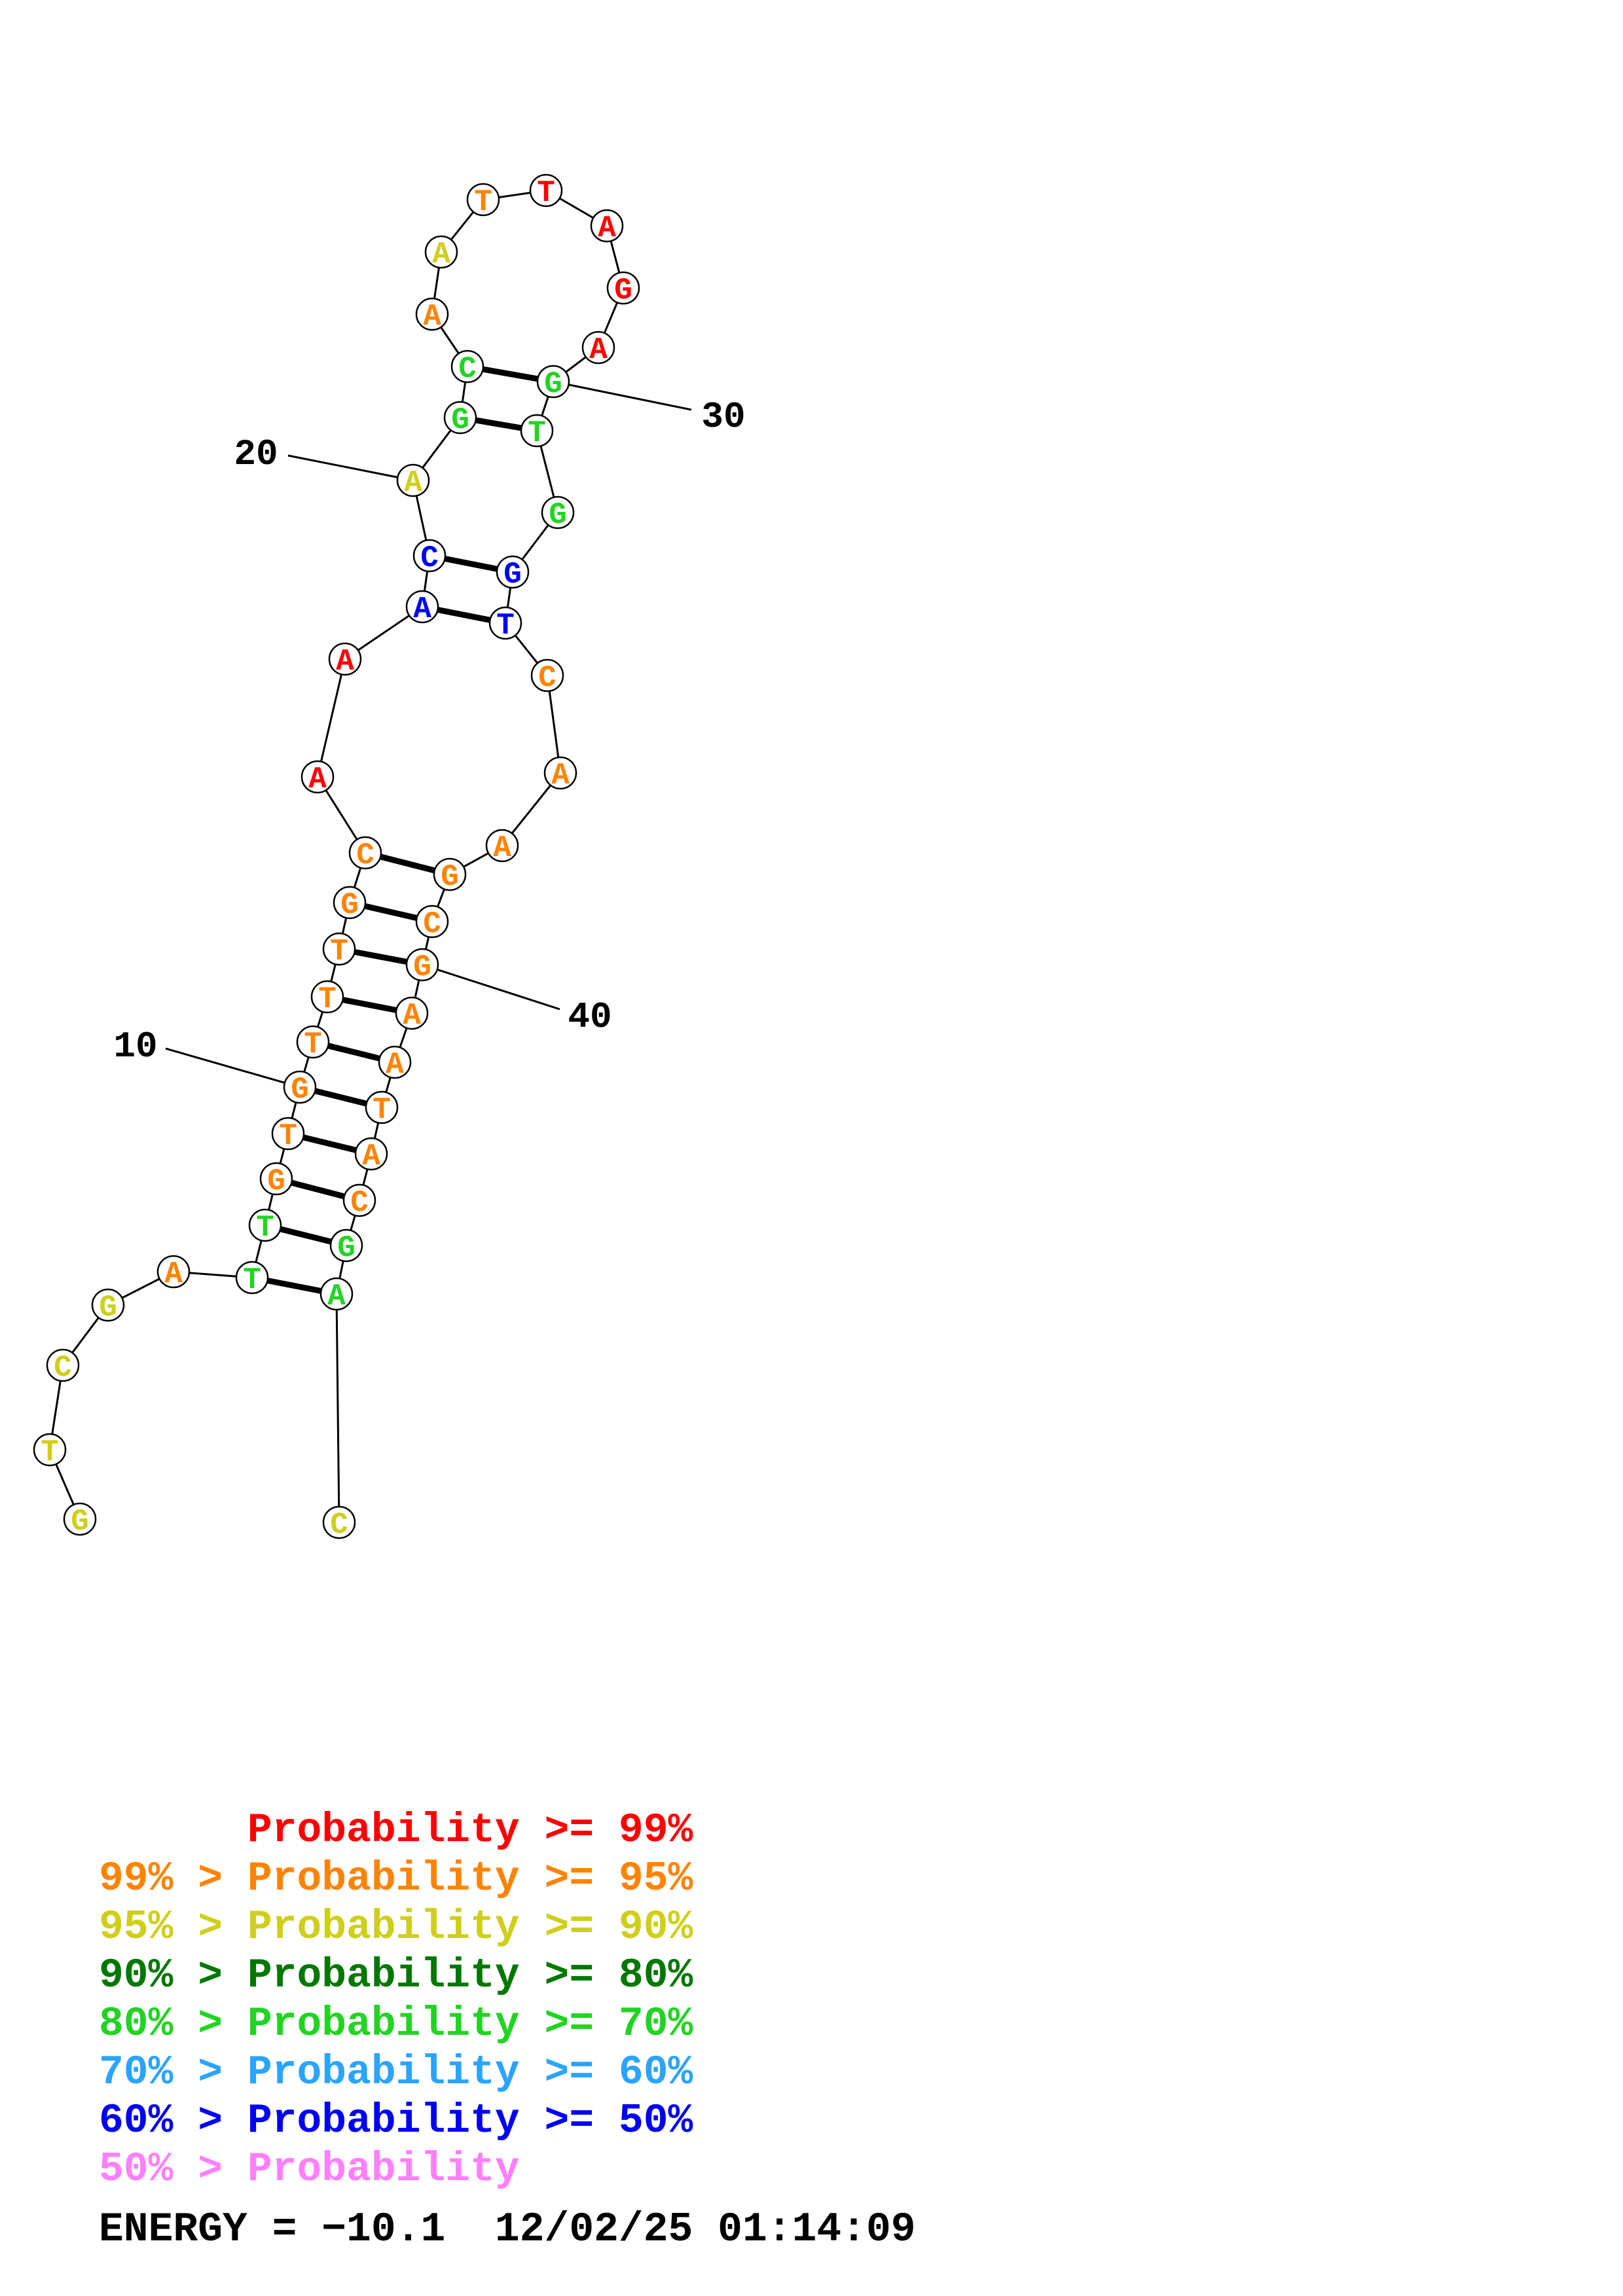 The image size is (1623, 2296). Describe the element at coordinates (331, 718) in the screenshot. I see `backbone-segment` at that location.